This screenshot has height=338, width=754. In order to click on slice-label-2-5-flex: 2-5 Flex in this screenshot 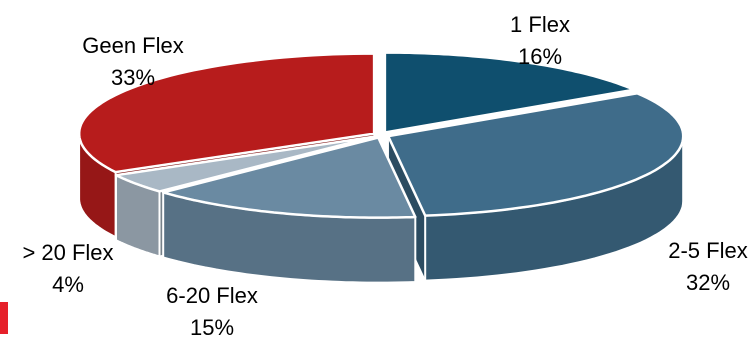, I will do `click(707, 250)`.